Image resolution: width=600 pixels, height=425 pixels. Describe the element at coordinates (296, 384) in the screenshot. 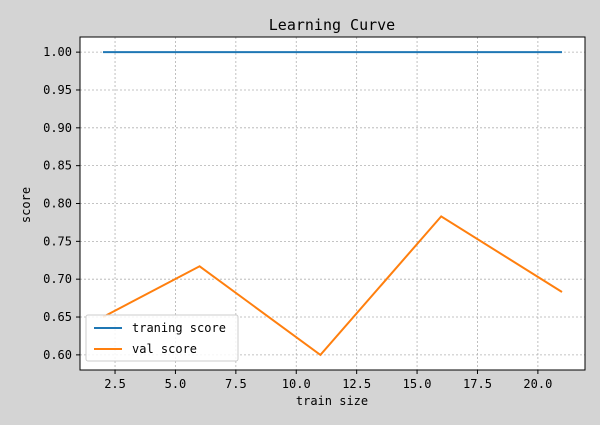

I see `x-tick-label: 10.0` at that location.